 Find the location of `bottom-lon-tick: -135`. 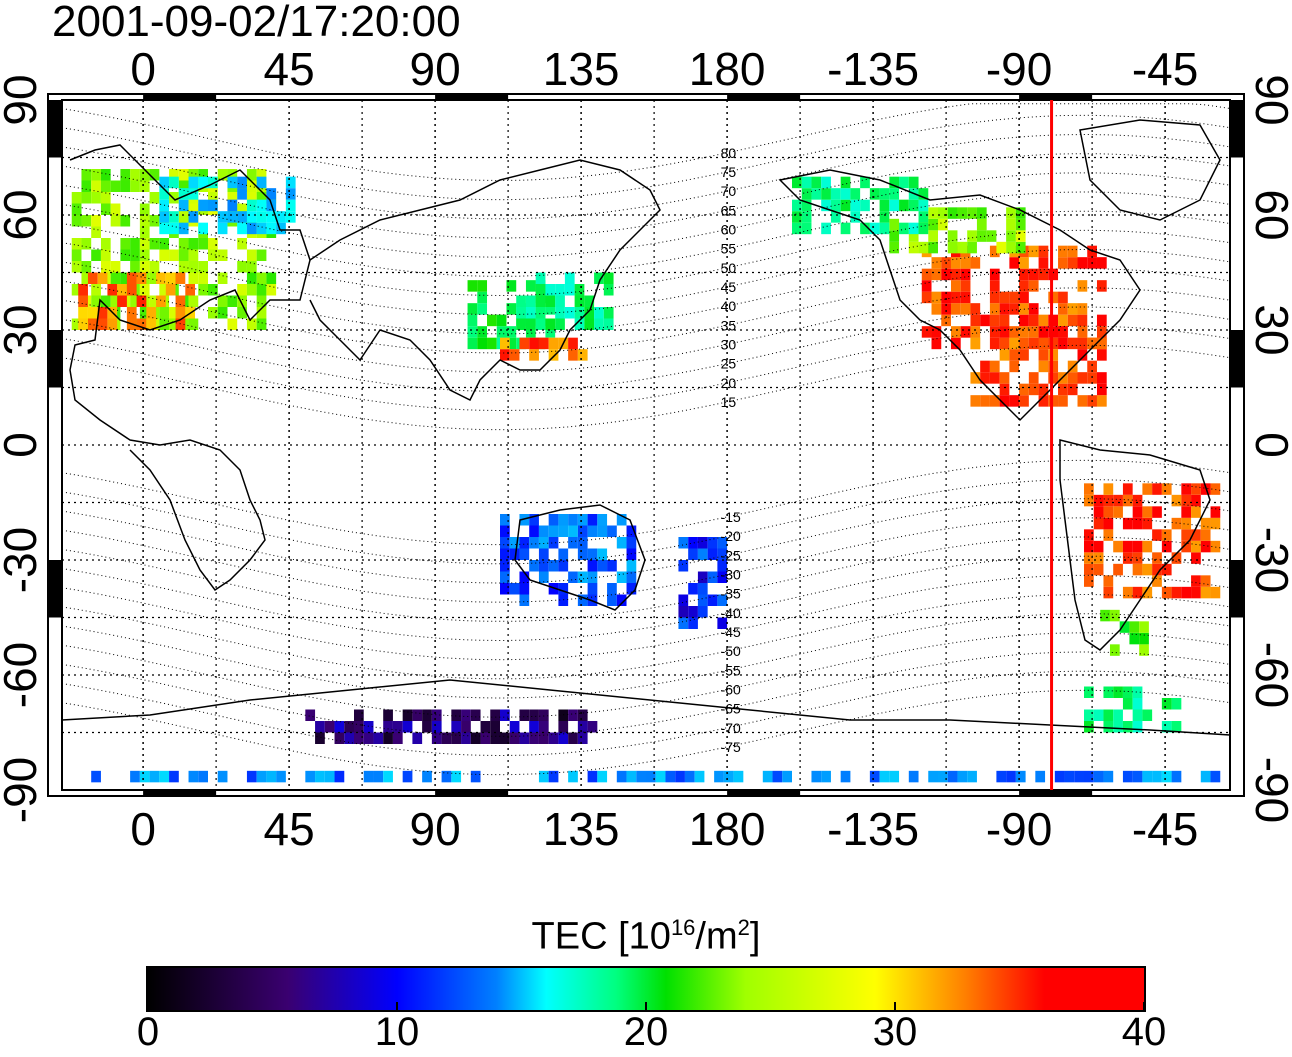

bottom-lon-tick: -135 is located at coordinates (873, 829).